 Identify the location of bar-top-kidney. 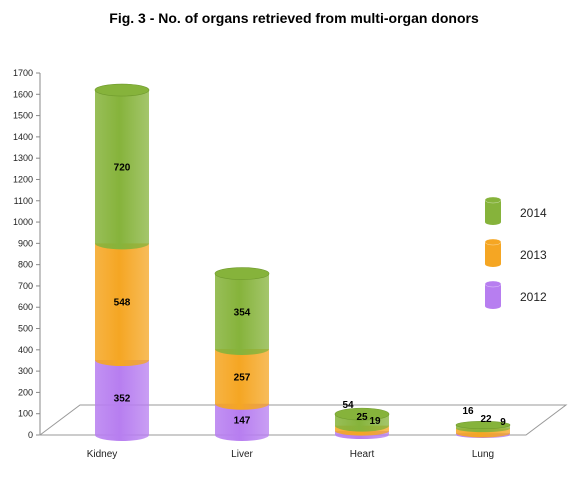
(122, 90).